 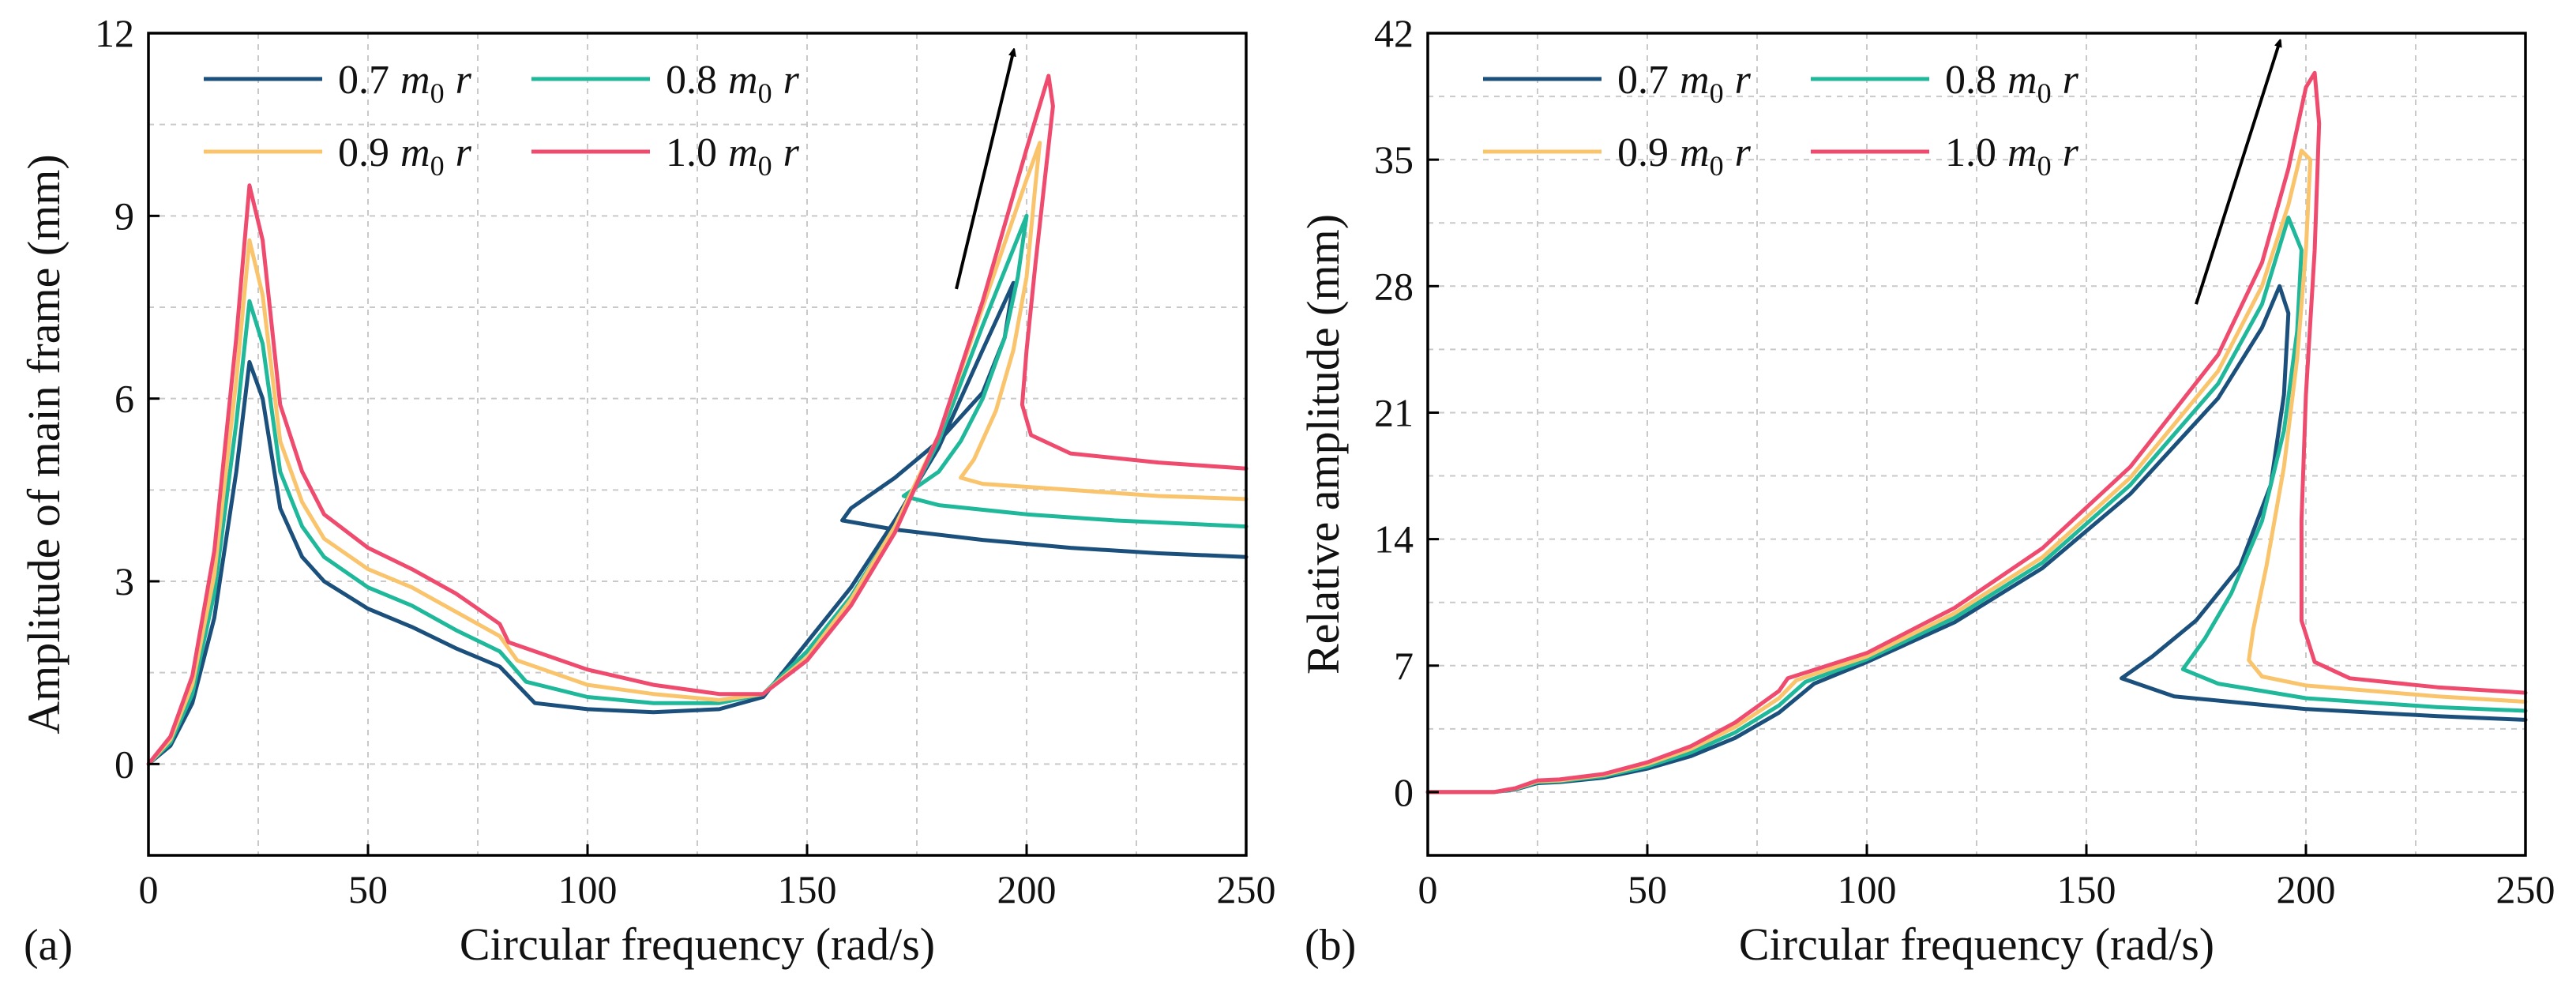 I want to click on y-tick-label: 6, so click(x=124, y=399).